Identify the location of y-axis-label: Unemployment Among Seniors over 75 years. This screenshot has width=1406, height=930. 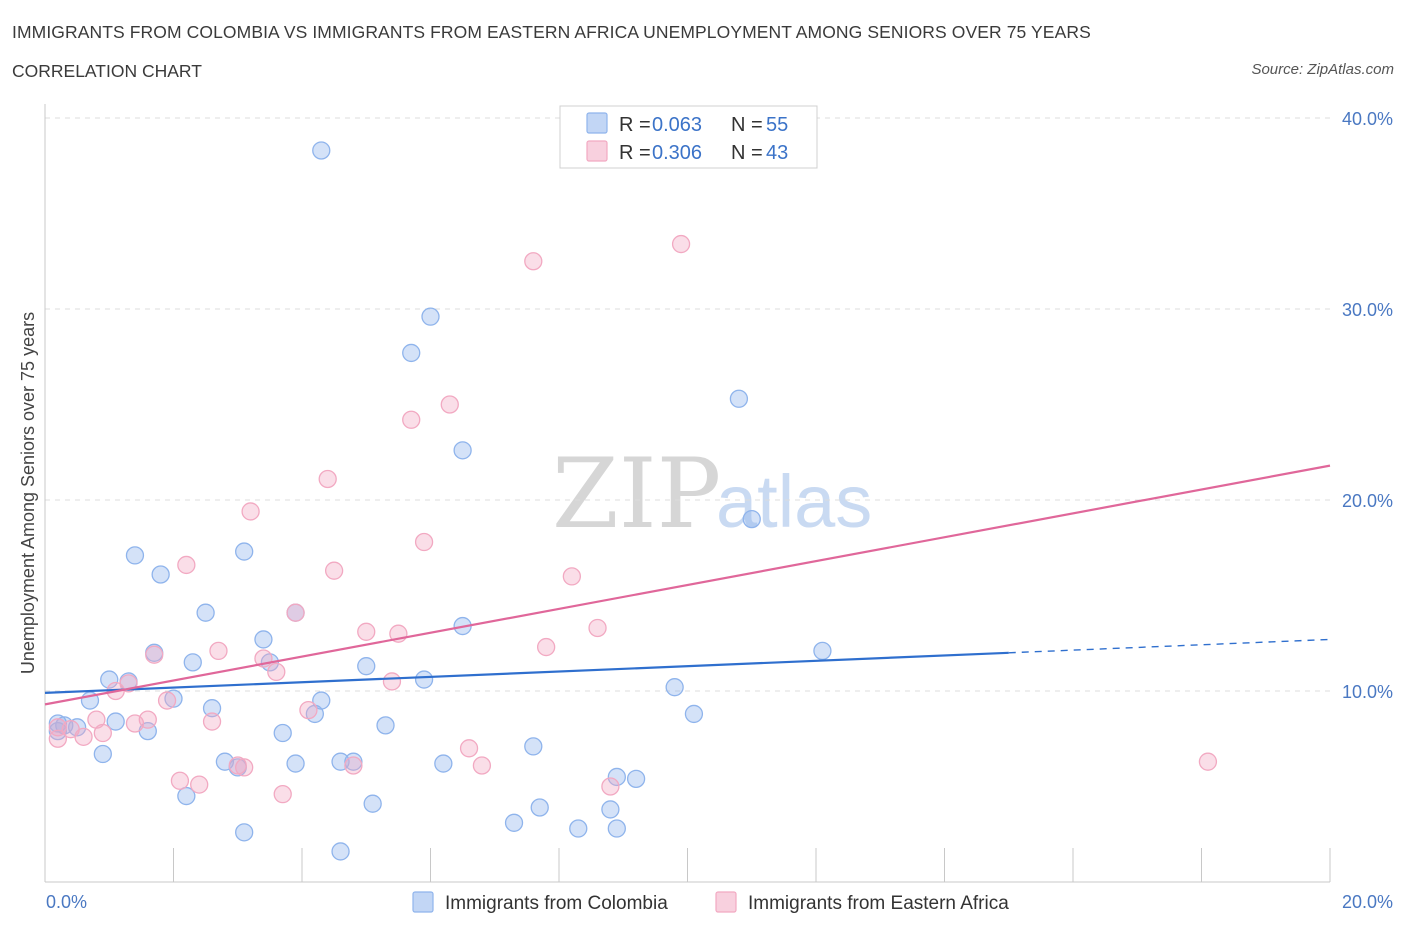
(28, 493).